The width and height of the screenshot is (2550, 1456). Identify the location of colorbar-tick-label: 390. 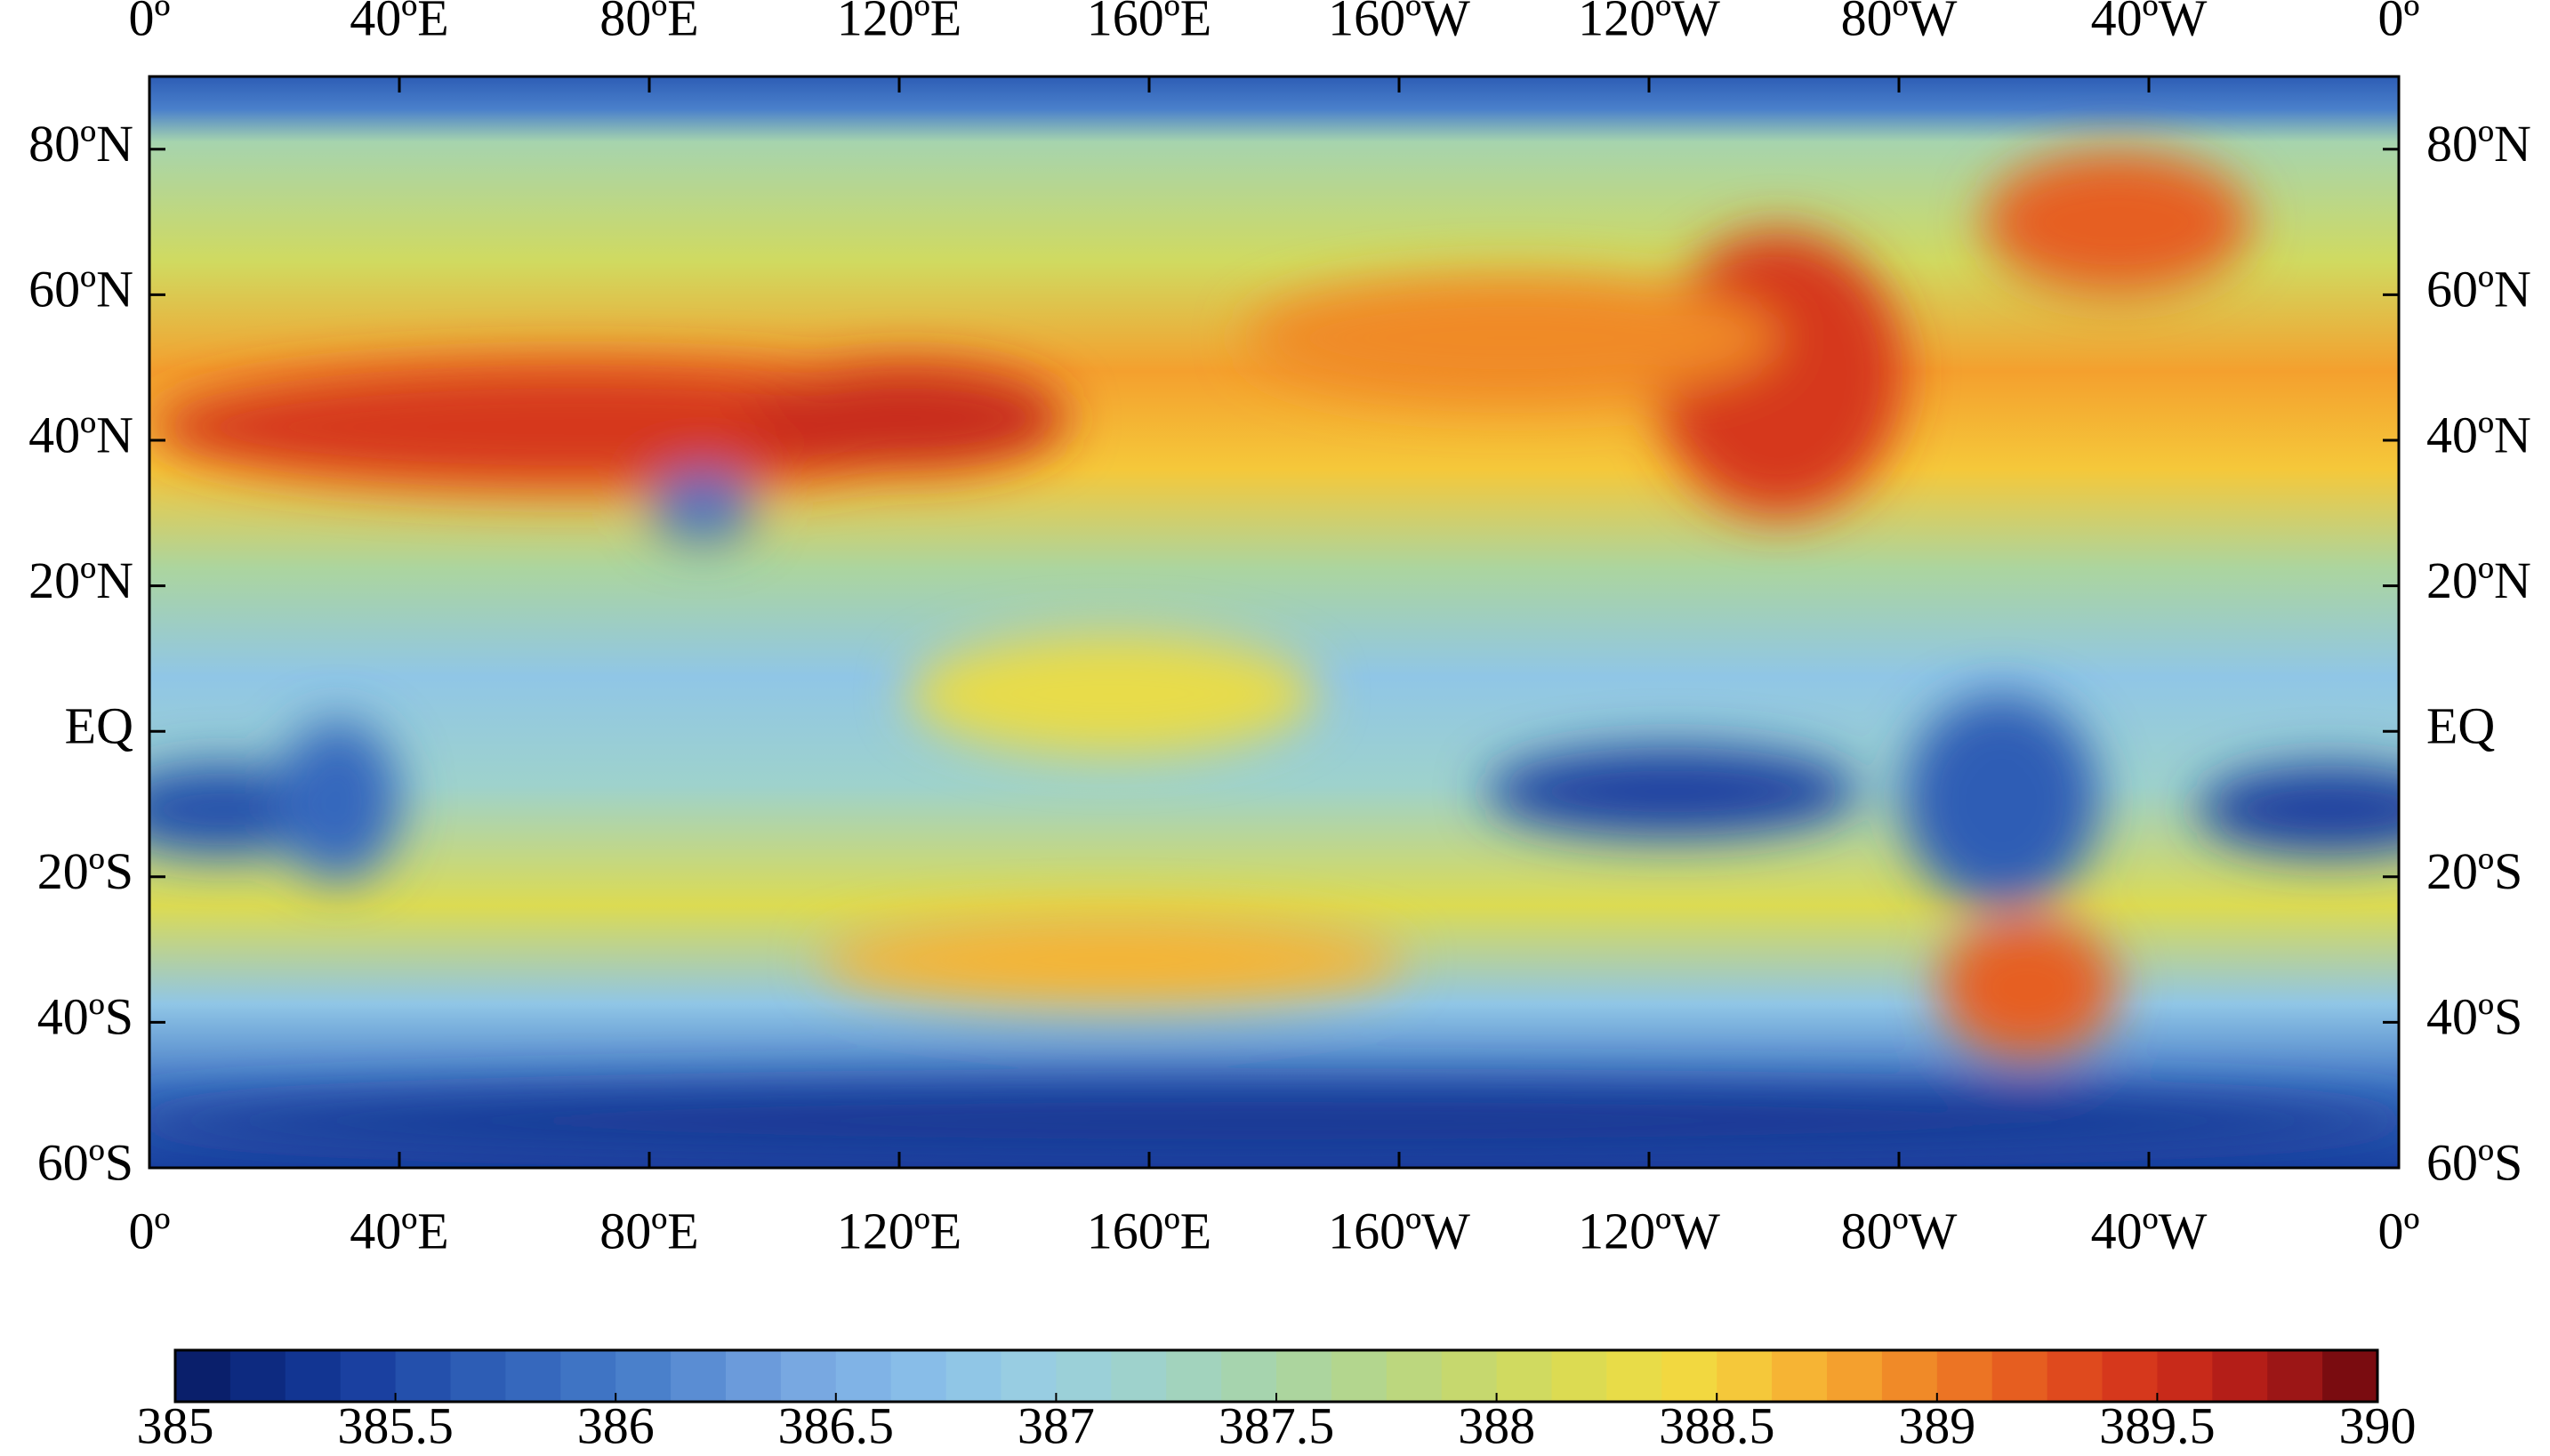
(2378, 1425).